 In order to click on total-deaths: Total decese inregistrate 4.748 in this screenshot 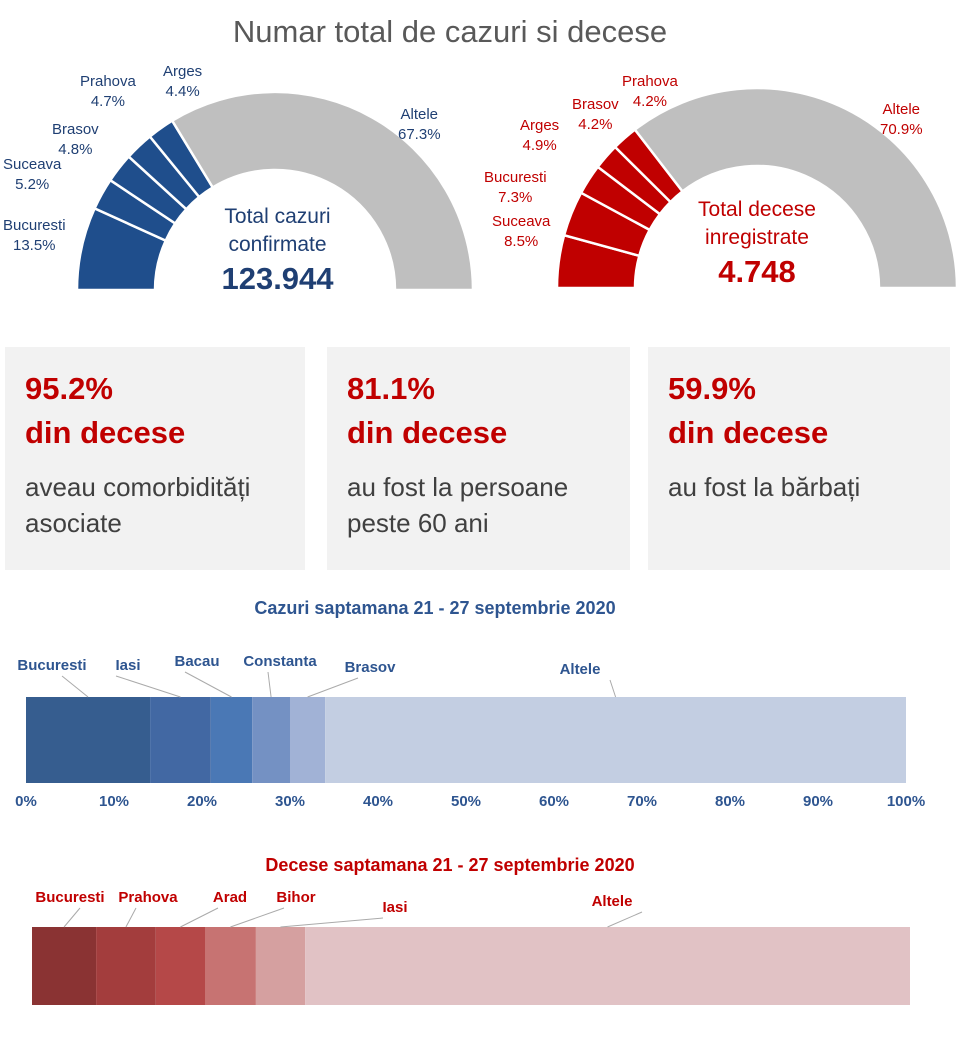, I will do `click(757, 243)`.